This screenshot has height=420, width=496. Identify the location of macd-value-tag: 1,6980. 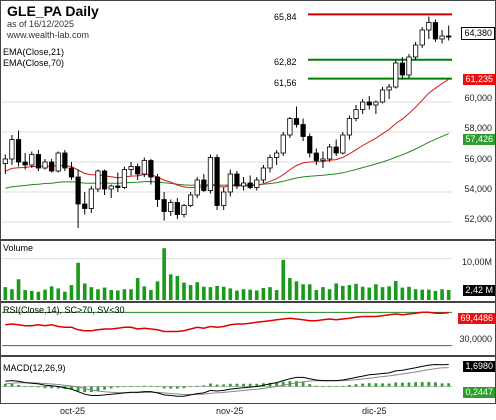
(479, 366).